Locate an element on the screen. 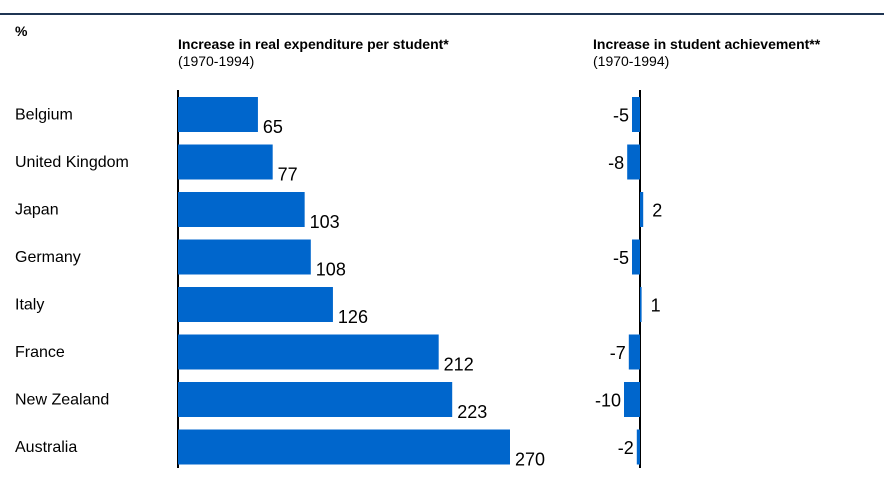 Image resolution: width=893 pixels, height=489 pixels. achievement-value-label: 2 is located at coordinates (657, 211).